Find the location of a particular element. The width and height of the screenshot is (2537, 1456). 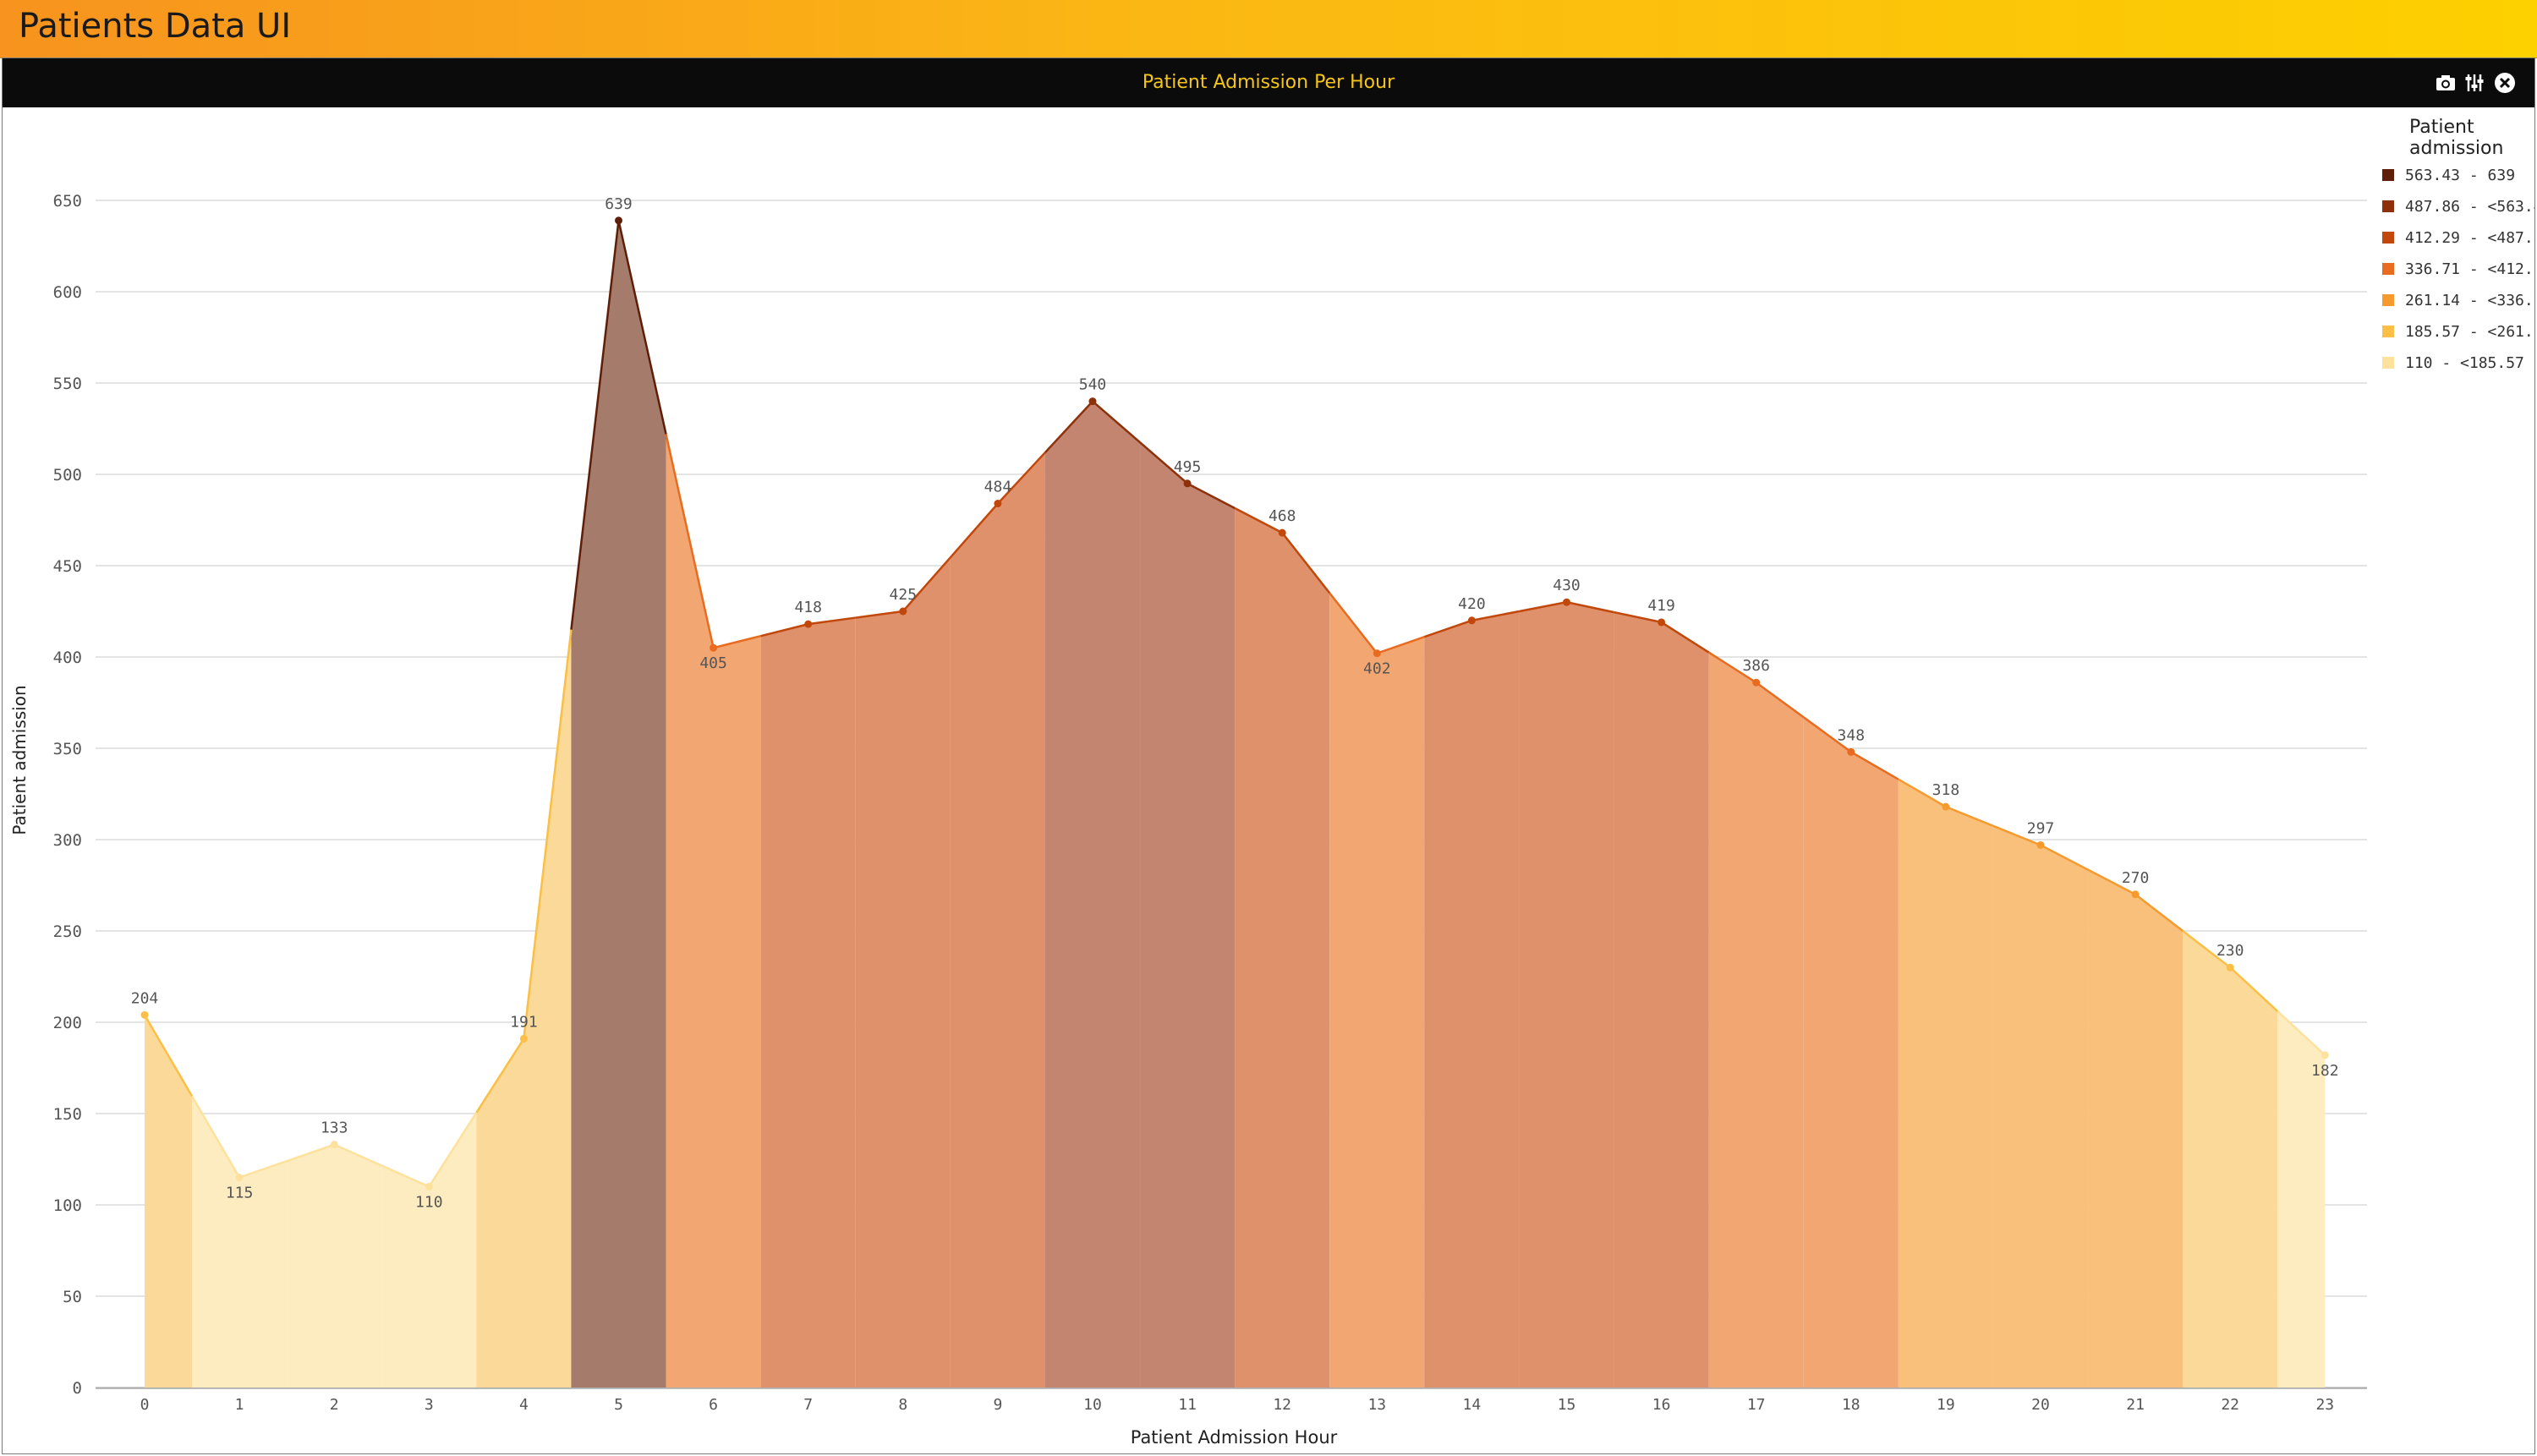

y-tick-label: 300 is located at coordinates (67, 841).